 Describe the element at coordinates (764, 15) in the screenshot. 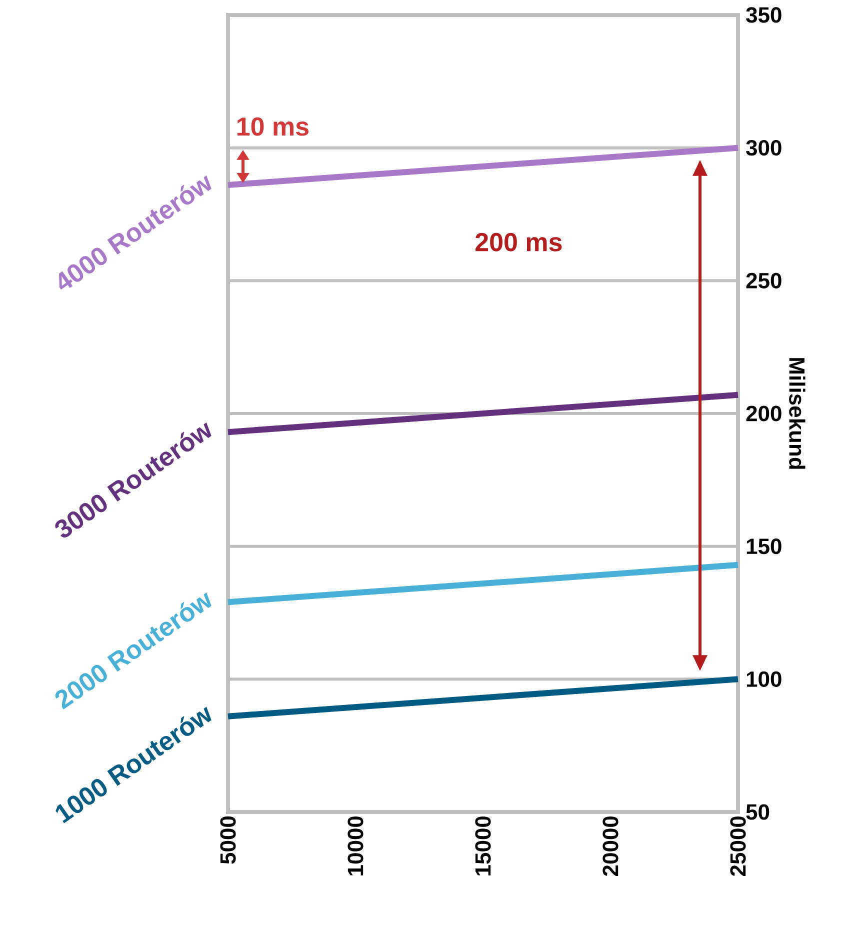

I see `y-tick-label: 350` at that location.